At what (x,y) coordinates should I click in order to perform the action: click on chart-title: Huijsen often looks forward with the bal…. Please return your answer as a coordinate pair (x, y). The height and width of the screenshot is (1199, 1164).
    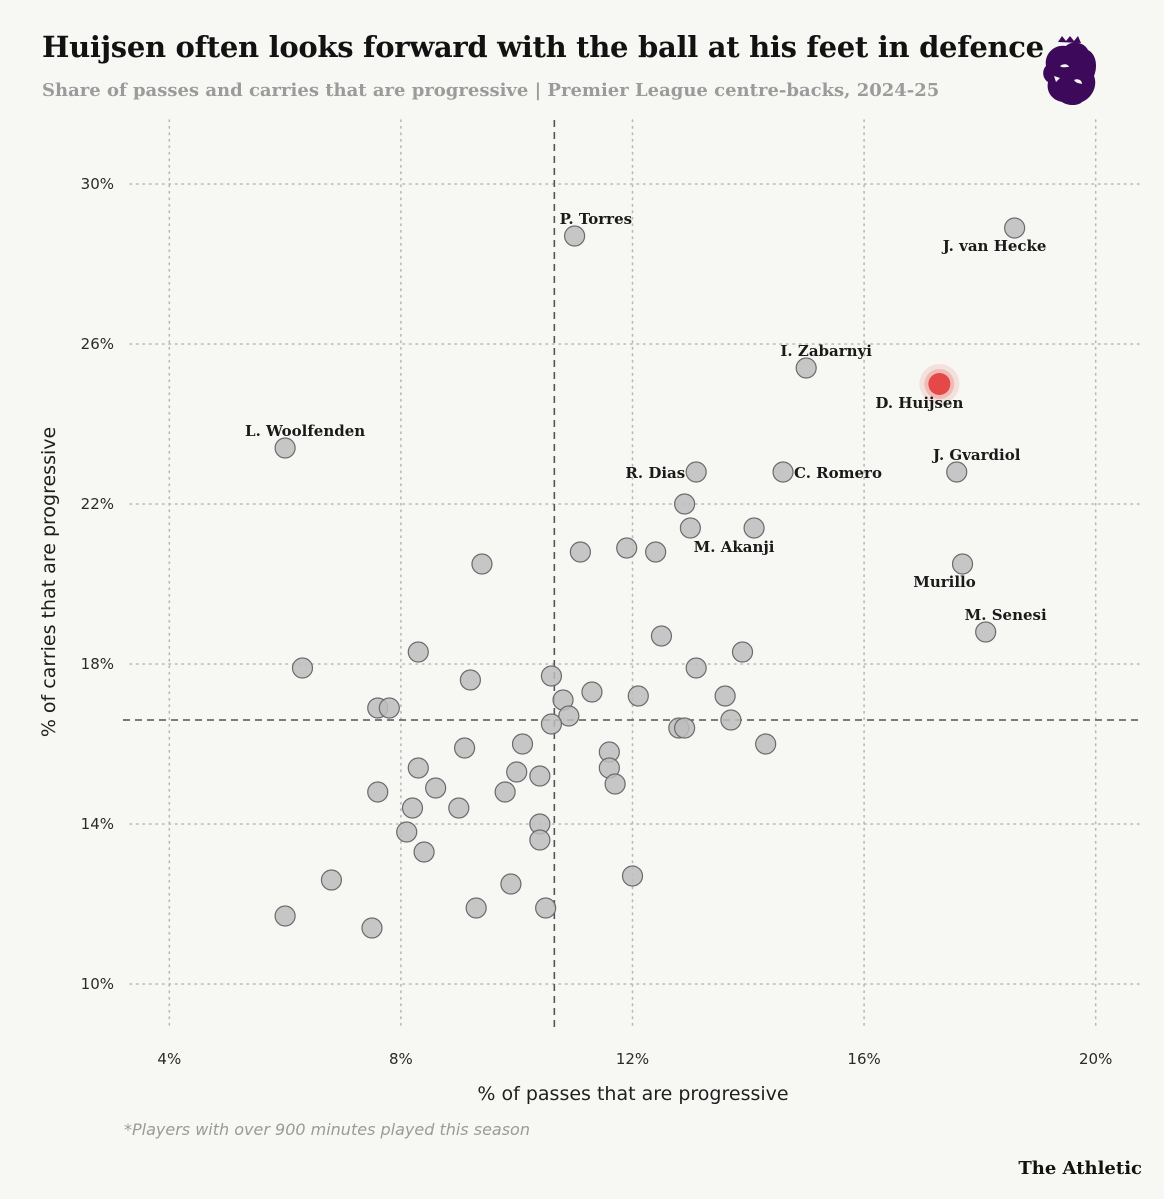
    Looking at the image, I should click on (543, 47).